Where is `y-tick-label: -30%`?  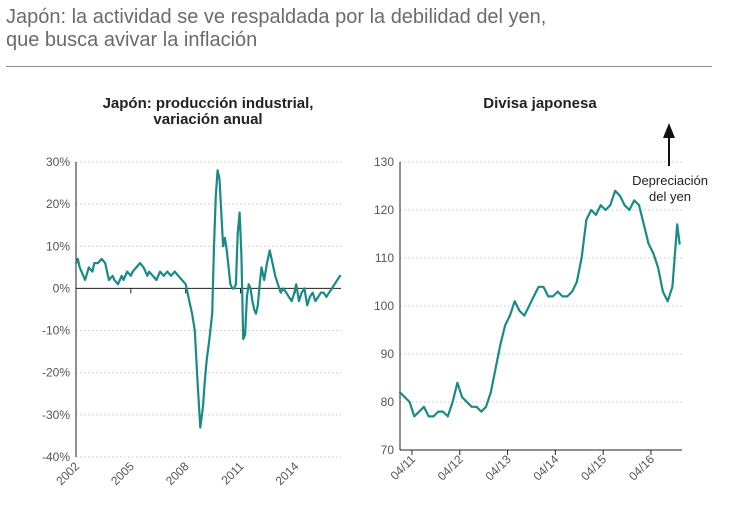 y-tick-label: -30% is located at coordinates (56, 415).